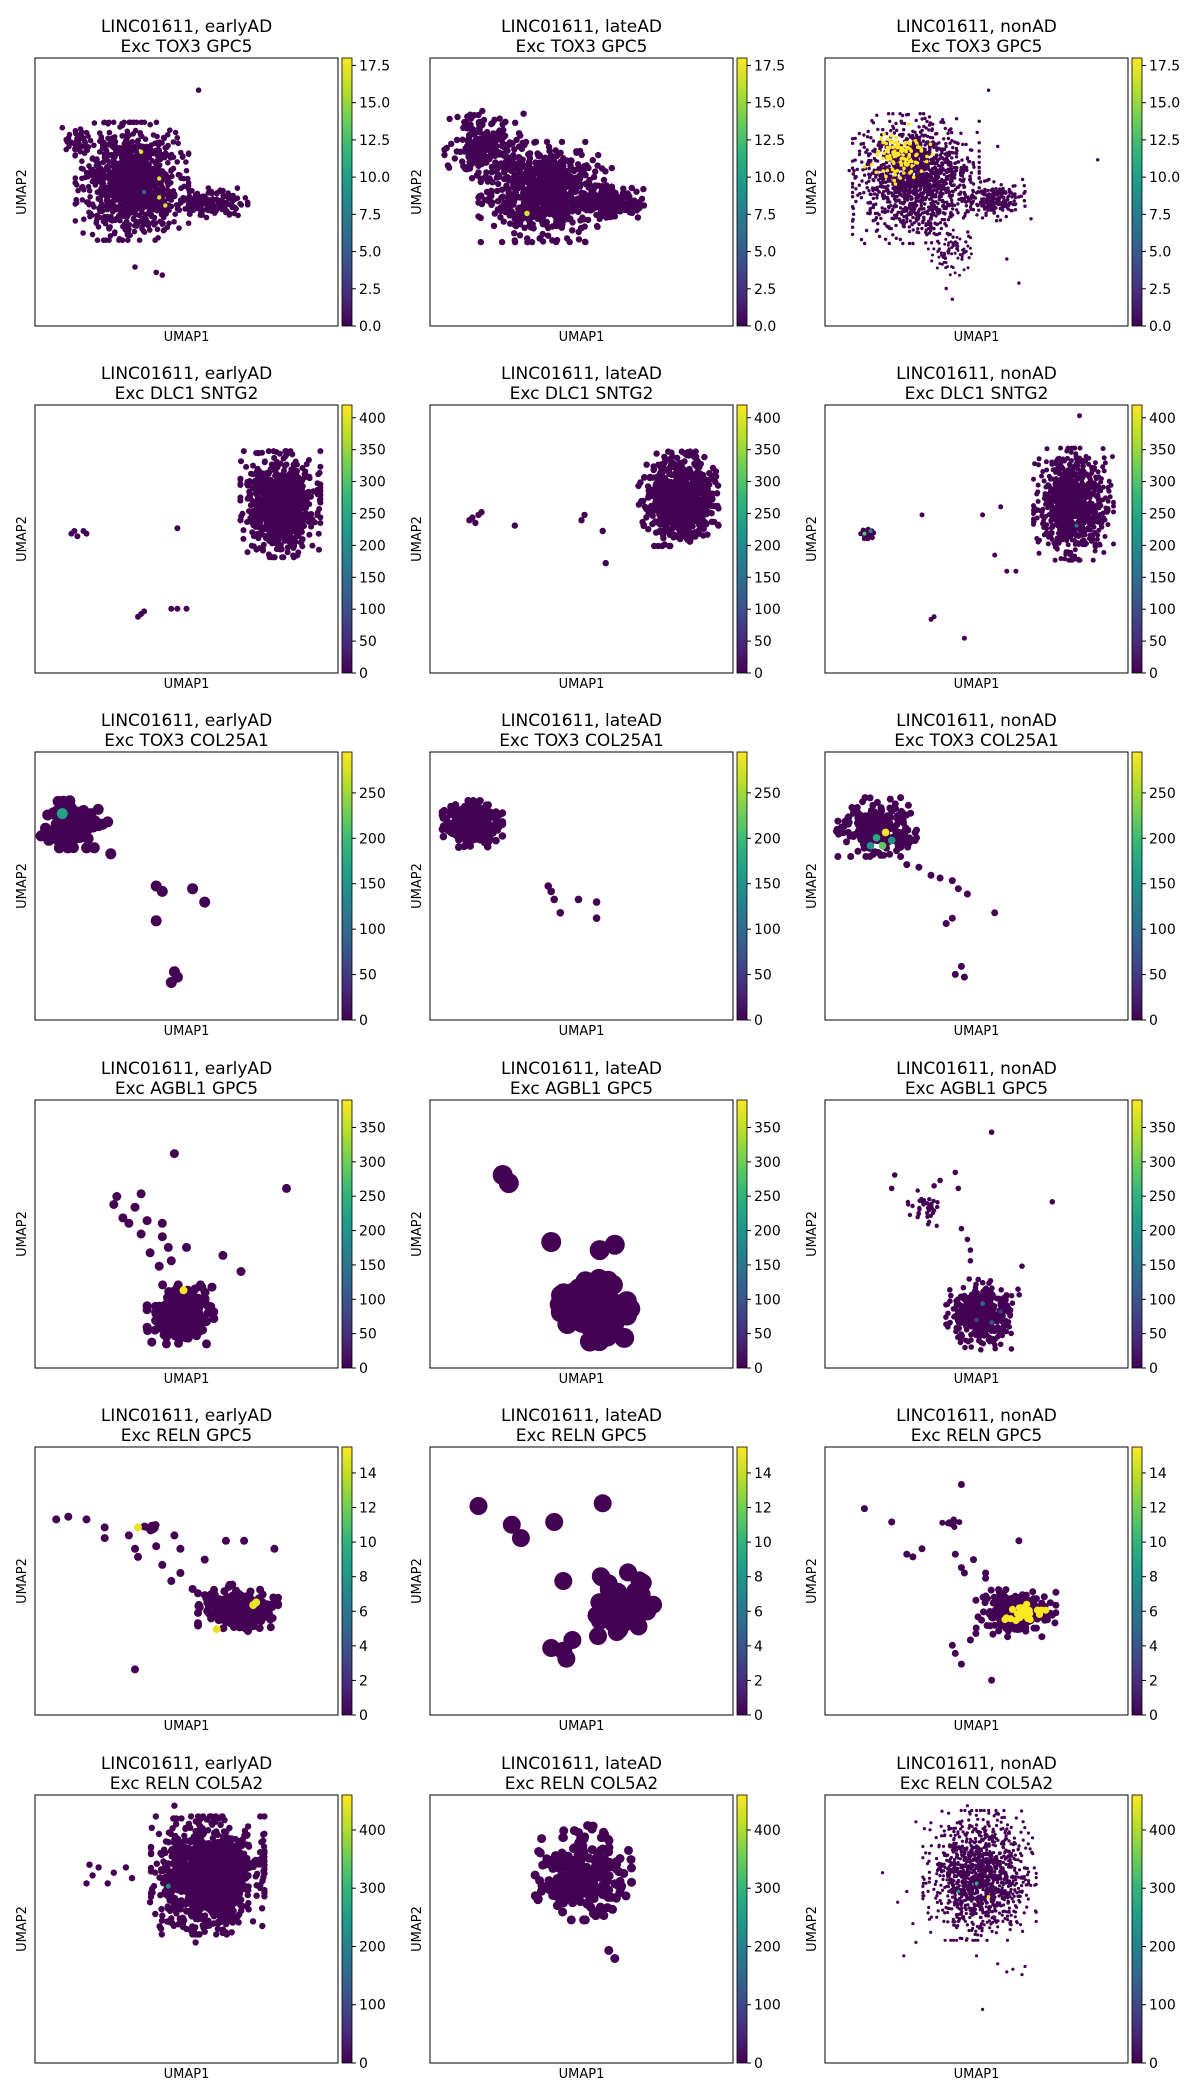 The width and height of the screenshot is (1200, 2100). I want to click on y-axis-label: UMAP2, so click(22, 192).